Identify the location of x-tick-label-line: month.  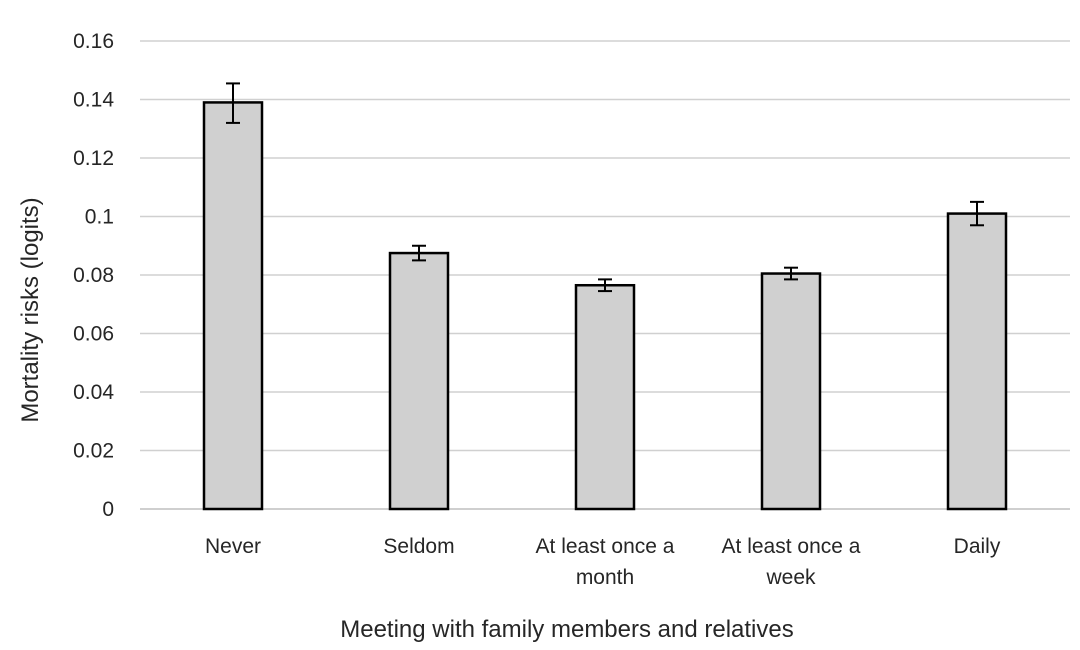
(605, 577).